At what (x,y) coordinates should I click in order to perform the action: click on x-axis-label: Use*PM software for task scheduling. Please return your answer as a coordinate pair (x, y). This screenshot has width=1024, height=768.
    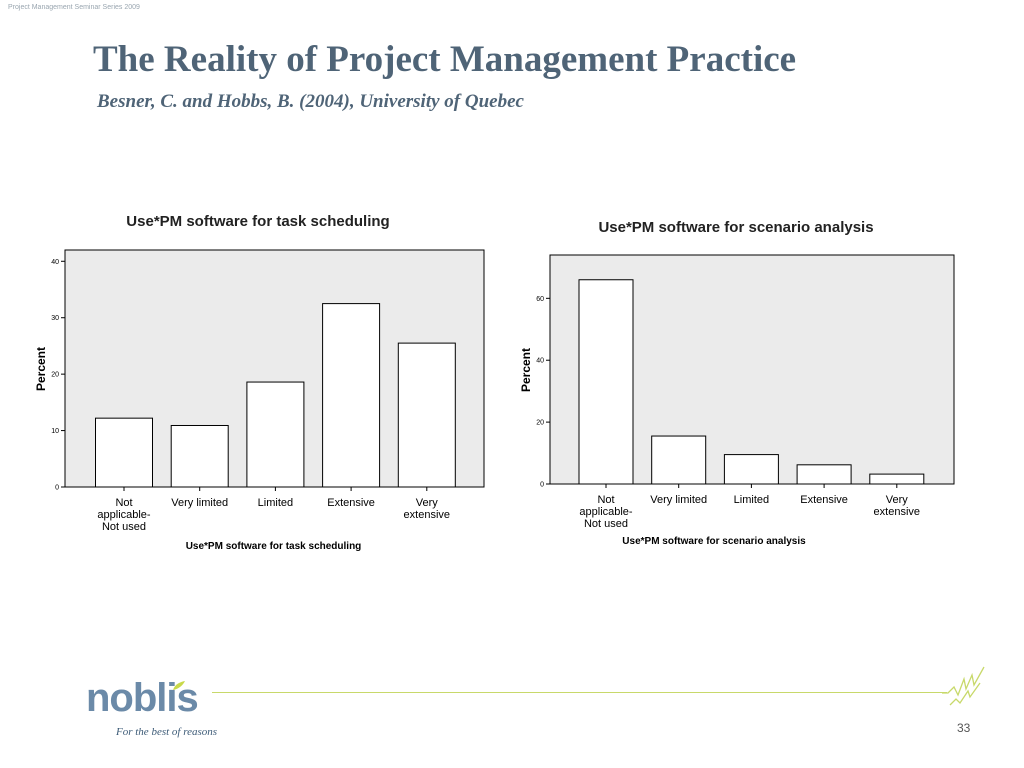
    Looking at the image, I should click on (274, 546).